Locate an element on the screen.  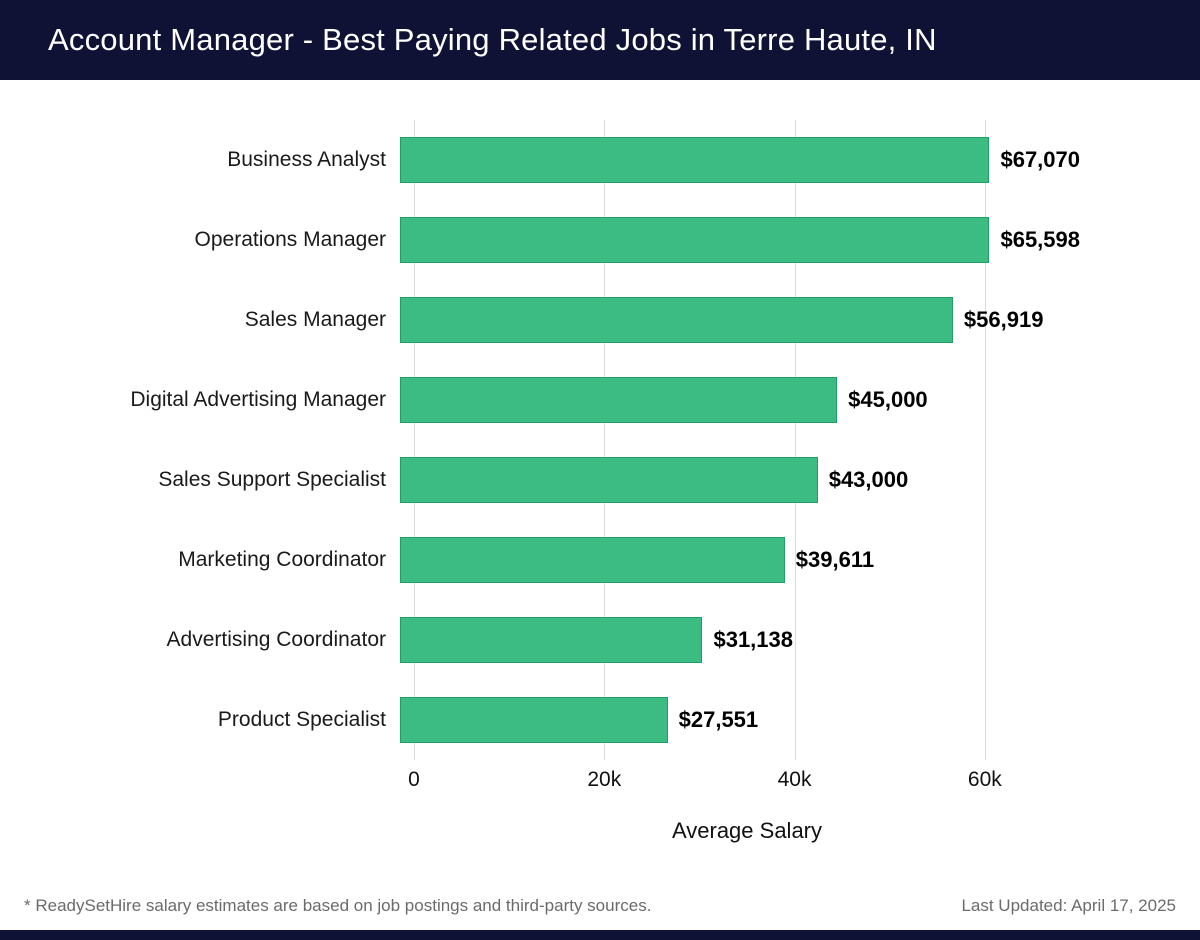
x-tick-label: 60k is located at coordinates (984, 779).